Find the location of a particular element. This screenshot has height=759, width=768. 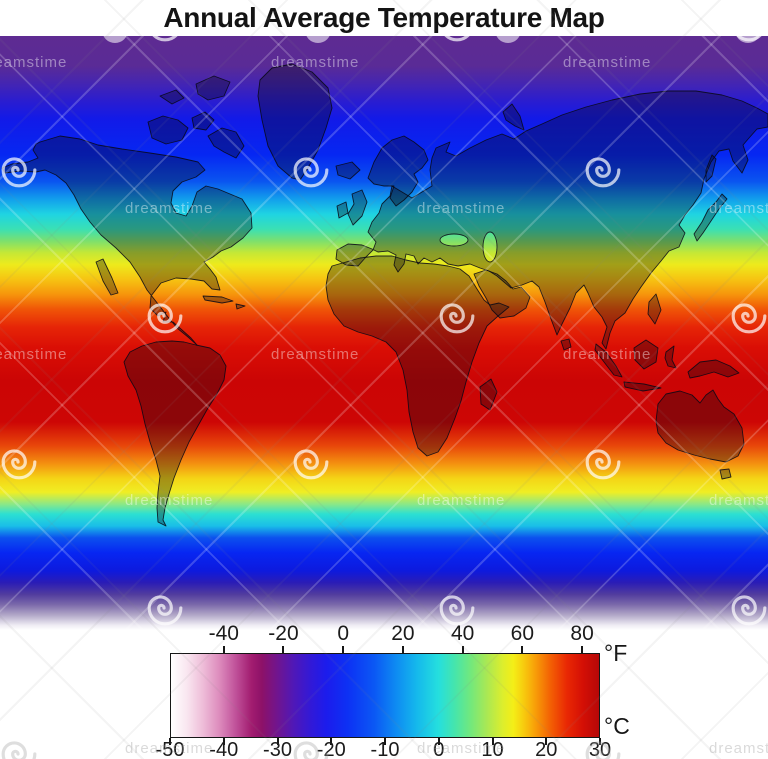

region-scandinavia is located at coordinates (398, 171).